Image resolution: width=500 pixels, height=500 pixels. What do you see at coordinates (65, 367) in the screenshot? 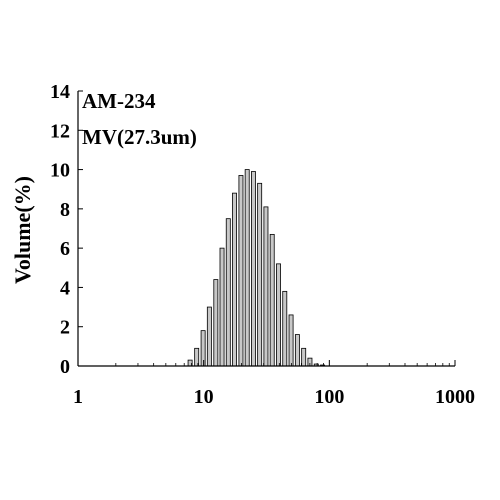
I see `y-tick-label: 0` at bounding box center [65, 367].